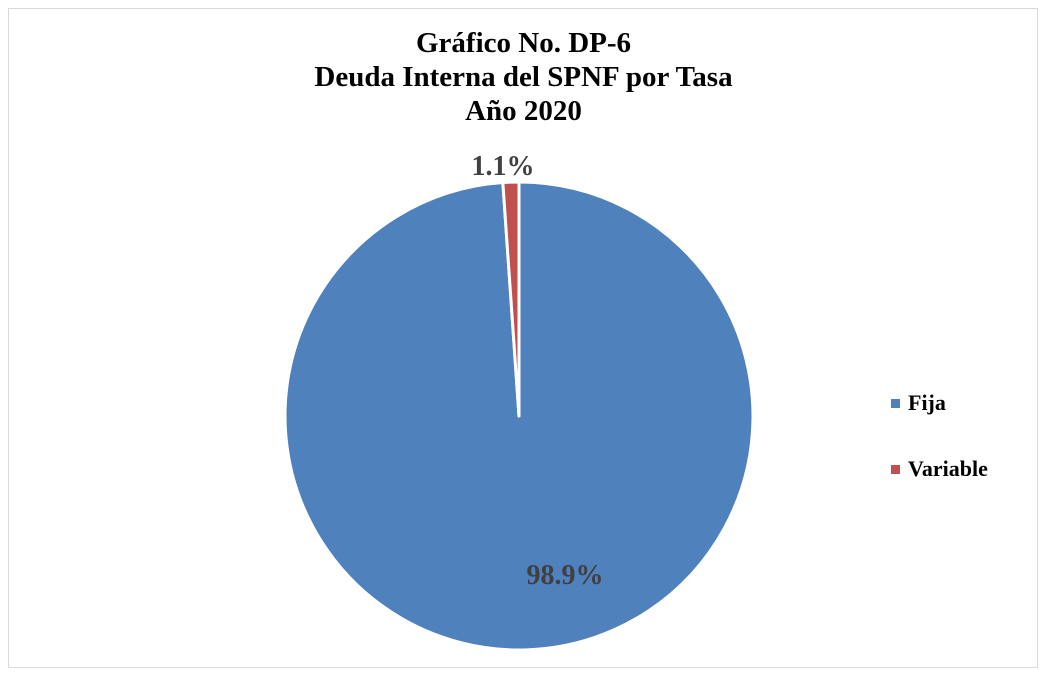 This screenshot has width=1047, height=677. I want to click on pie-slice-variable, so click(511, 299).